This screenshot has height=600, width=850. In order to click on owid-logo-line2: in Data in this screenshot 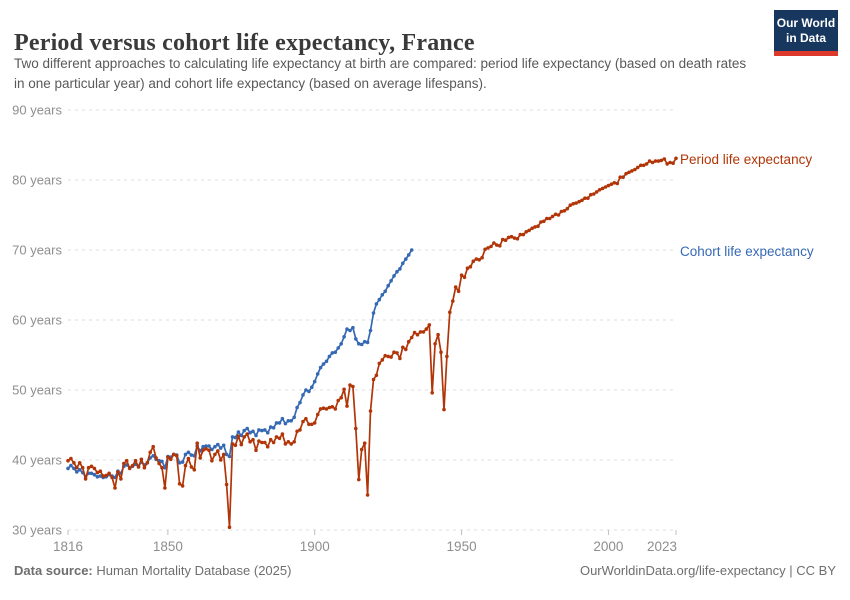, I will do `click(805, 37)`.